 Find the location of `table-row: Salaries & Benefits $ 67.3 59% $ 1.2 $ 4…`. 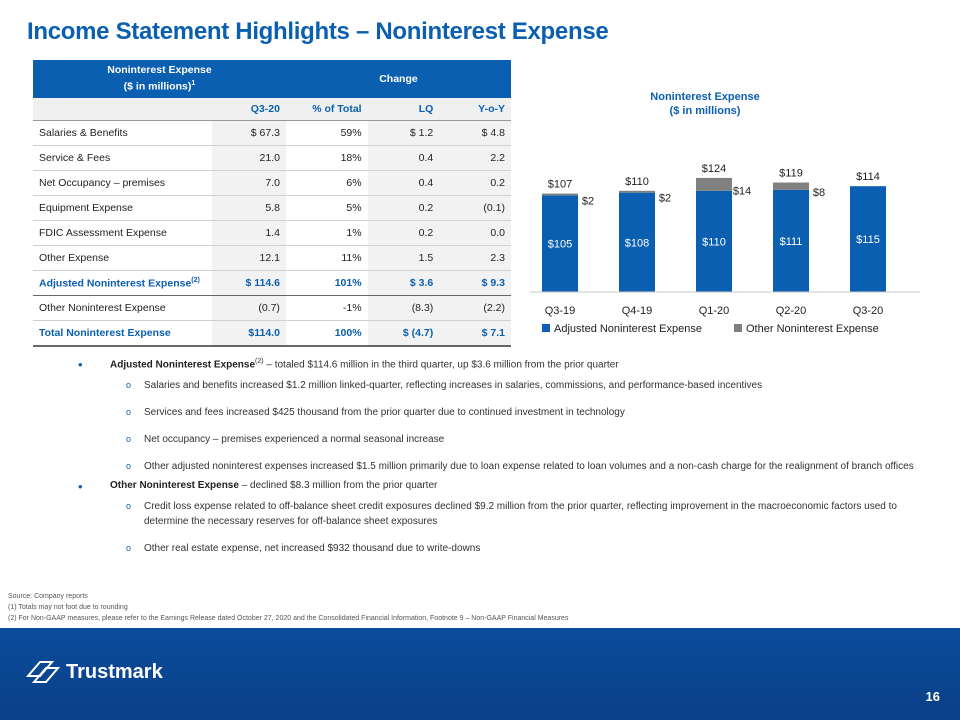

table-row: Salaries & Benefits $ 67.3 59% $ 1.2 $ 4… is located at coordinates (272, 133).